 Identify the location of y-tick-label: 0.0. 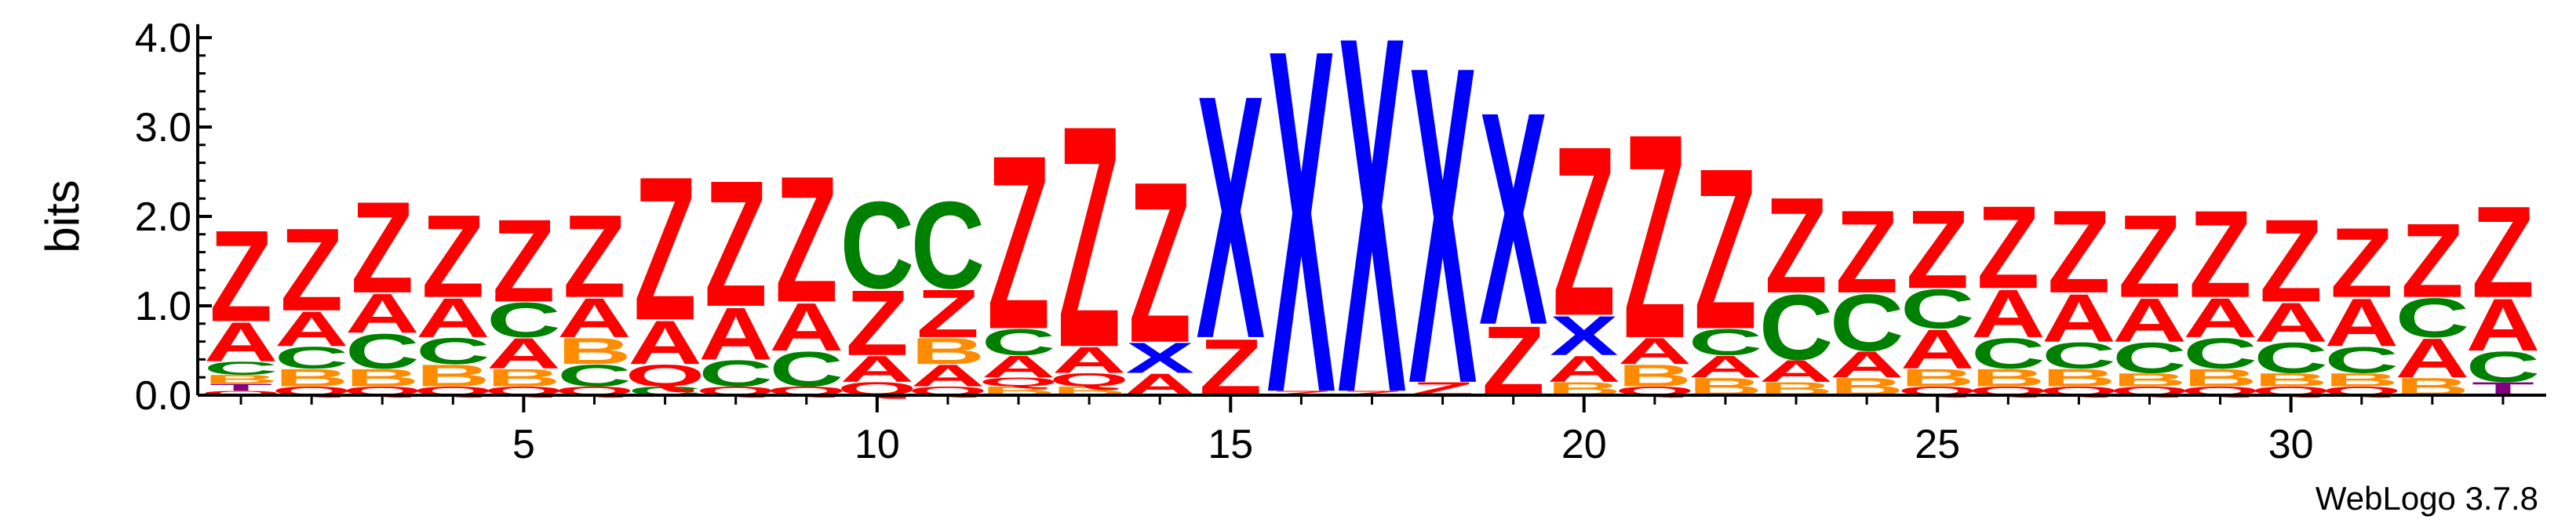
(163, 396).